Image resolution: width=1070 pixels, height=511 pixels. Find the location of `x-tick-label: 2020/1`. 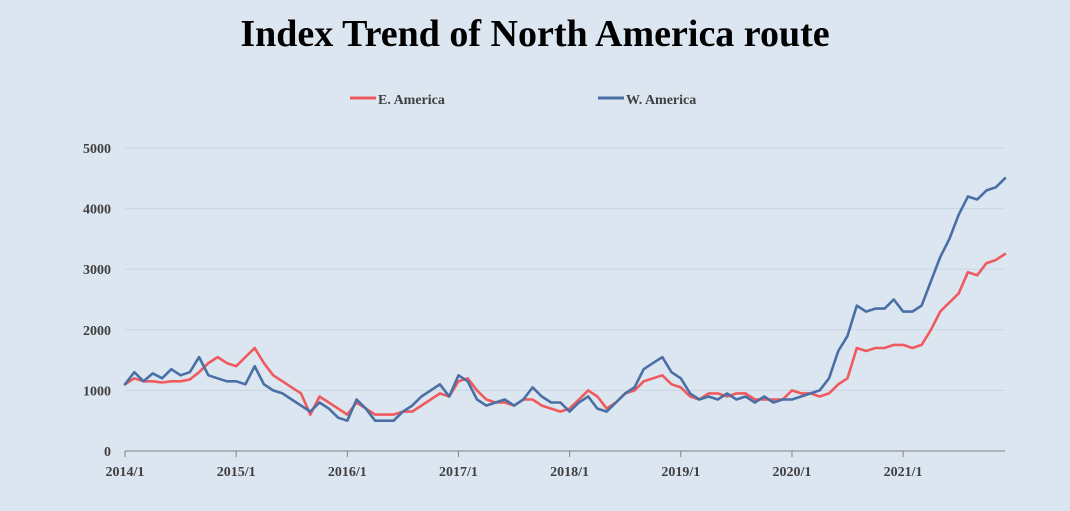

x-tick-label: 2020/1 is located at coordinates (792, 472).